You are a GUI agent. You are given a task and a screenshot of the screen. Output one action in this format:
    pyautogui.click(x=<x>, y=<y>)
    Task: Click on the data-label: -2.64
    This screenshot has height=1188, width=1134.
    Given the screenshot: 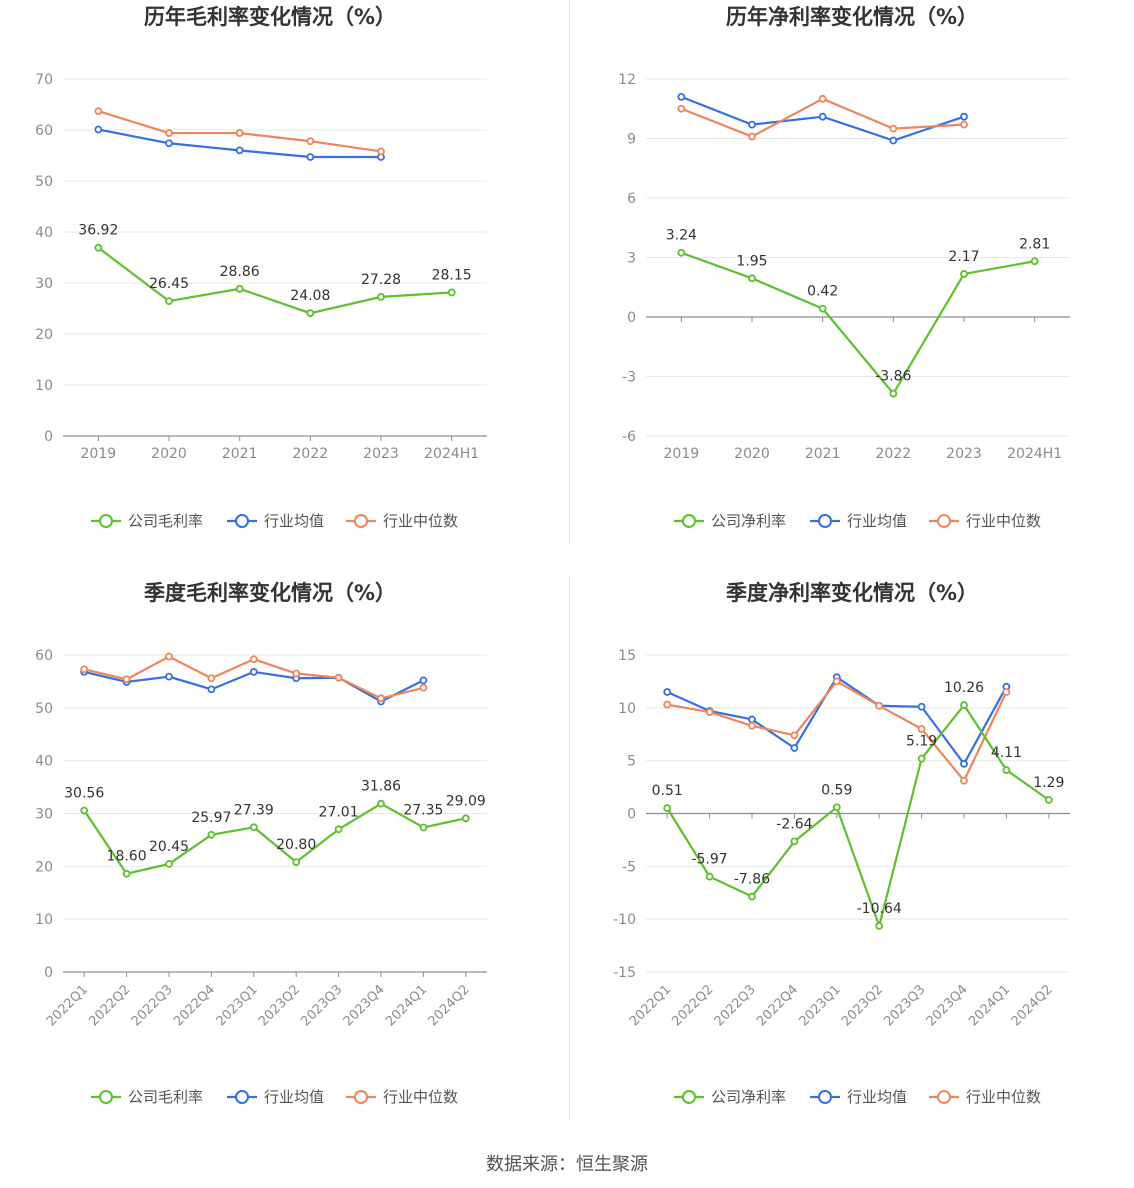 What is the action you would take?
    pyautogui.click(x=794, y=824)
    